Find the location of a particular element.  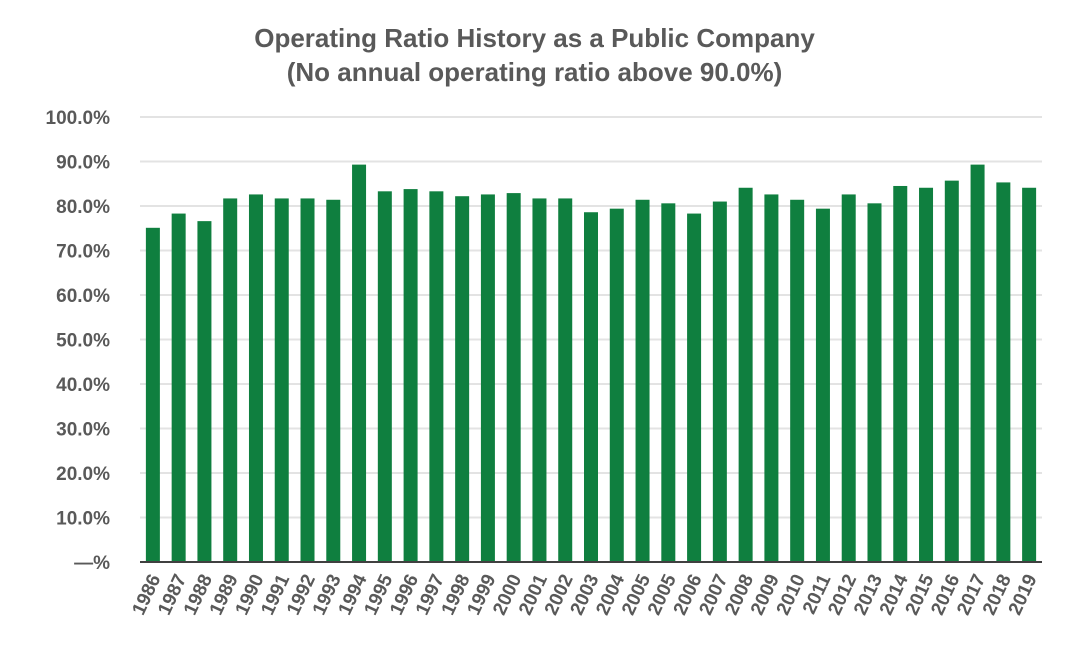

chart-subtitle: (No annual operating ratio above 90.0%) is located at coordinates (534, 72).